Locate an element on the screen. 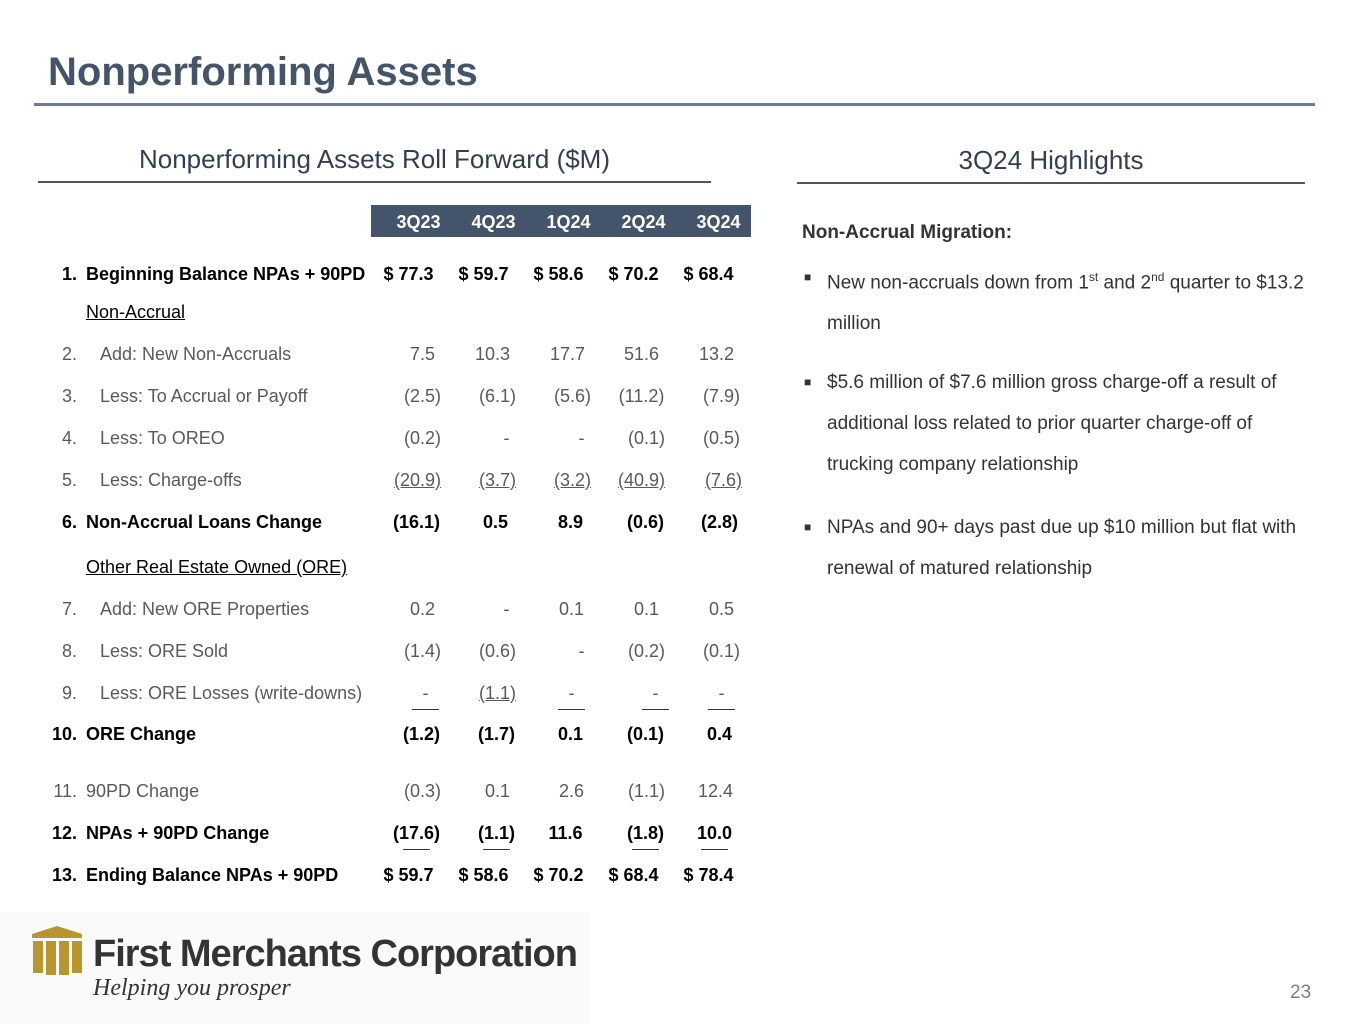 The height and width of the screenshot is (1024, 1365). cell: (0.2) is located at coordinates (422, 438).